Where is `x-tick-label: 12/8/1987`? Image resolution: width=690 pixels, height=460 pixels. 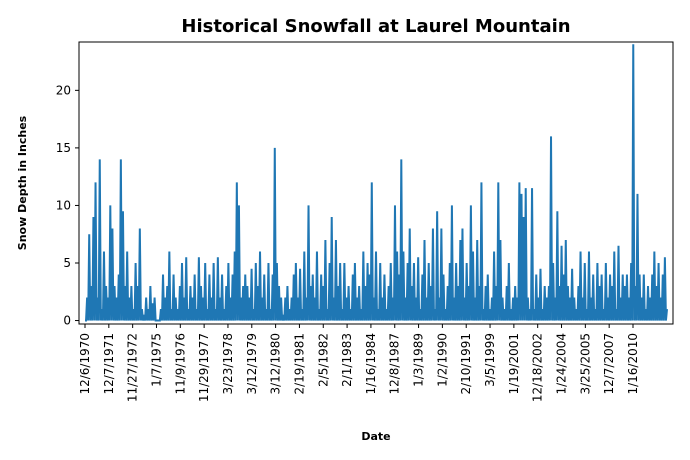 x-tick-label: 12/8/1987 is located at coordinates (395, 364).